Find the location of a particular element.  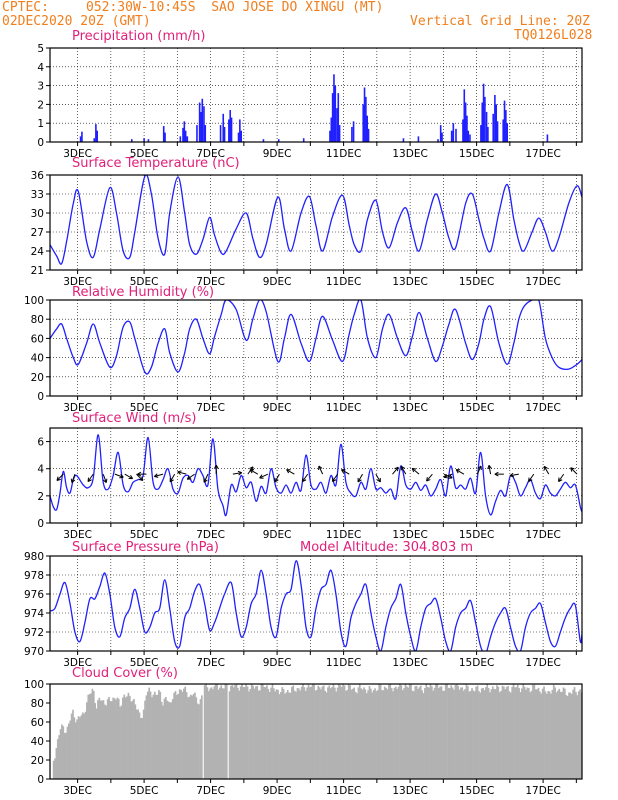

temp-xtick-label-4: 11DEC is located at coordinates (343, 282).